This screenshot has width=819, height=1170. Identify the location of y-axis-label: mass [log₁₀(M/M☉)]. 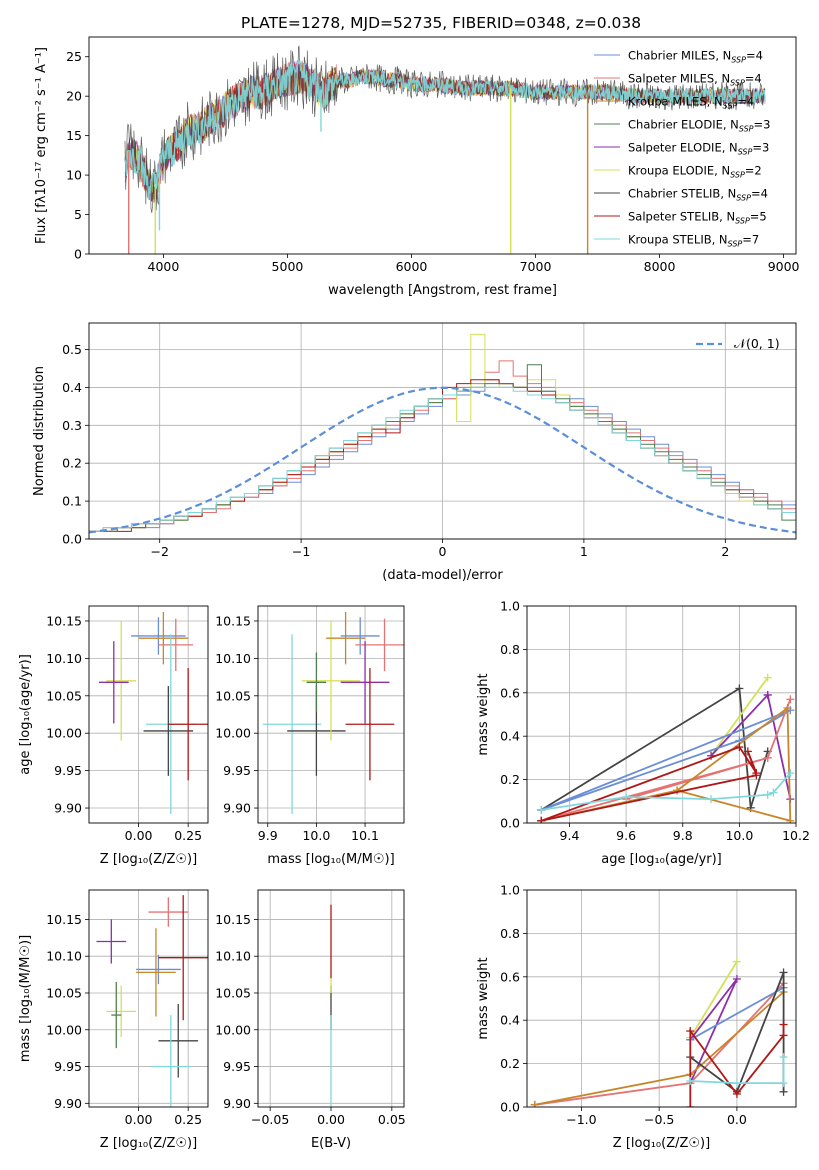
(25, 998).